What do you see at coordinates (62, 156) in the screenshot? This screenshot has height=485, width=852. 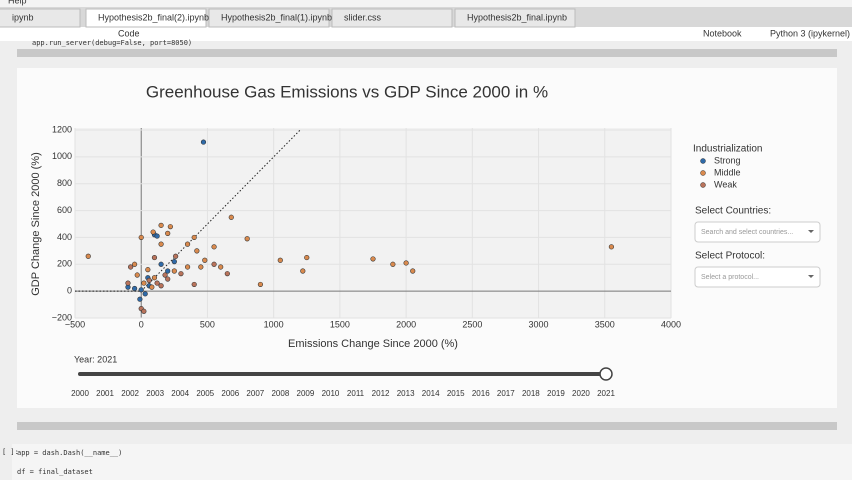 I see `y-tick-label: 1000` at bounding box center [62, 156].